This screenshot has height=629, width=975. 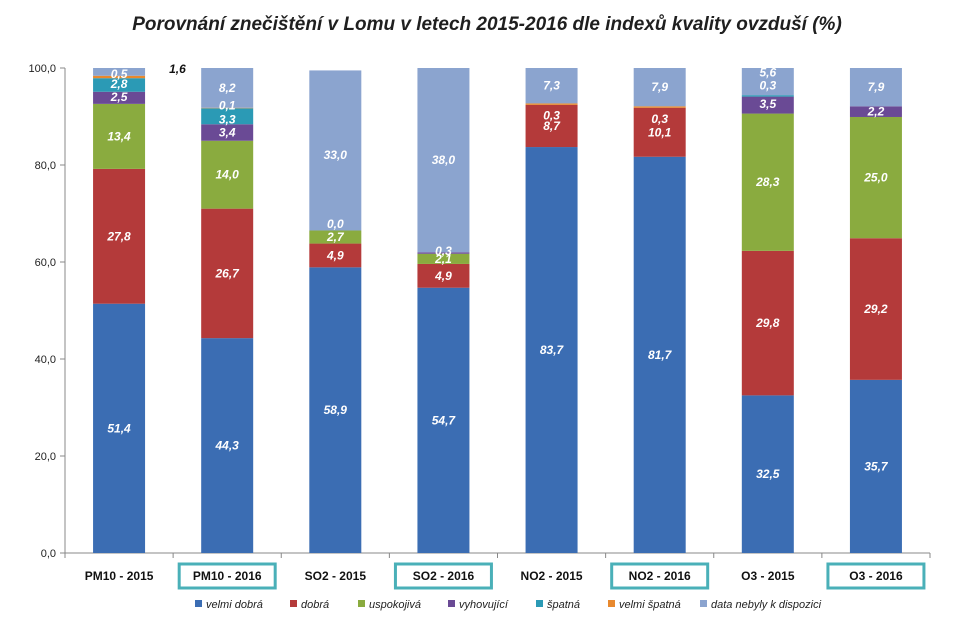 What do you see at coordinates (444, 160) in the screenshot?
I see `data-label: 38,0` at bounding box center [444, 160].